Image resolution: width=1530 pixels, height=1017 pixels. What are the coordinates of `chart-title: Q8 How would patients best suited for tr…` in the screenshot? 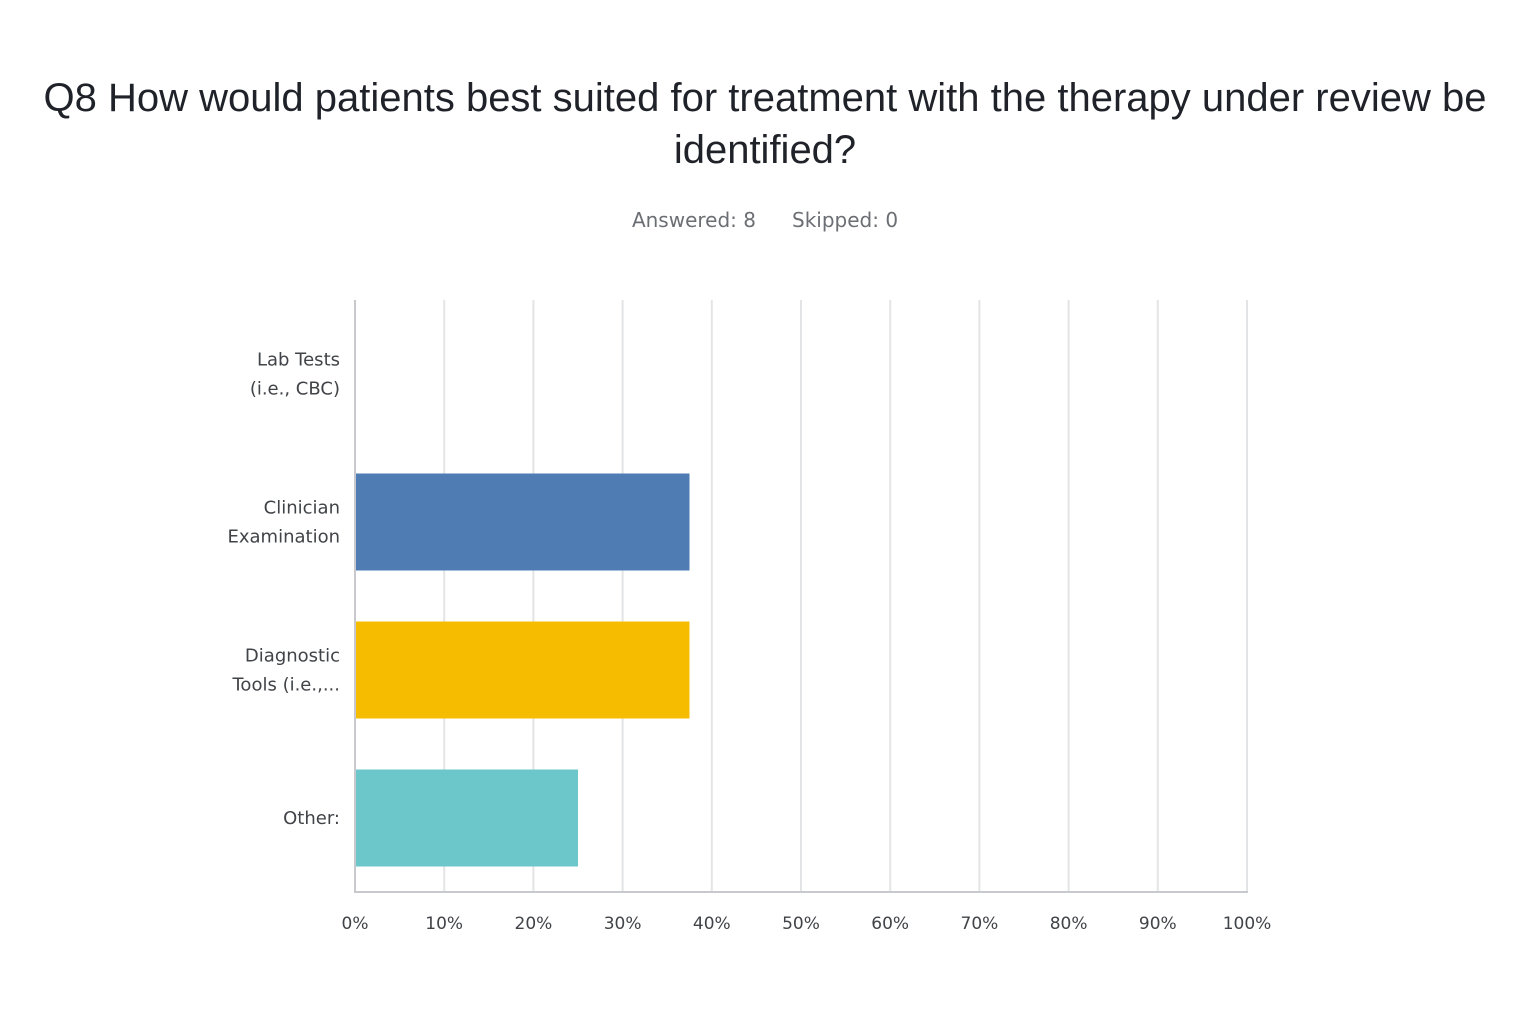 It's located at (765, 124).